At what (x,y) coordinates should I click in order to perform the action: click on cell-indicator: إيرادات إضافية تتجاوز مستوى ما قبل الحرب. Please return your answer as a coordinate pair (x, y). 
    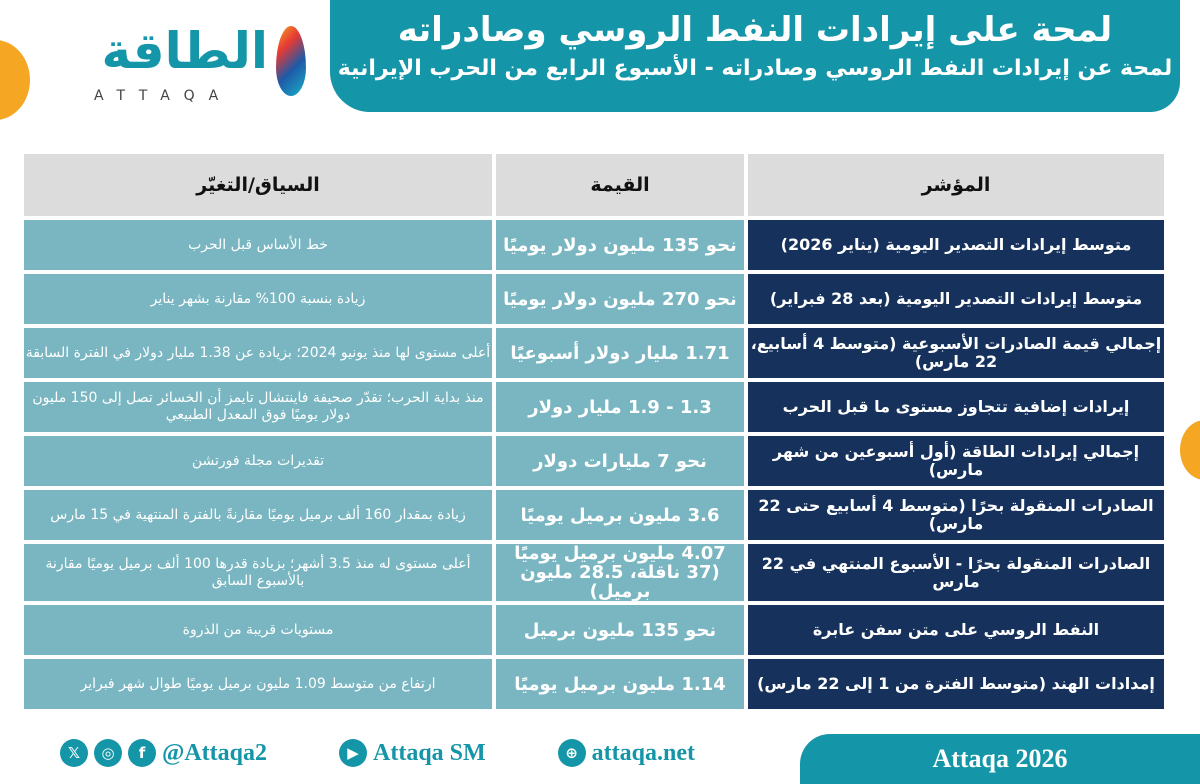
    Looking at the image, I should click on (956, 407).